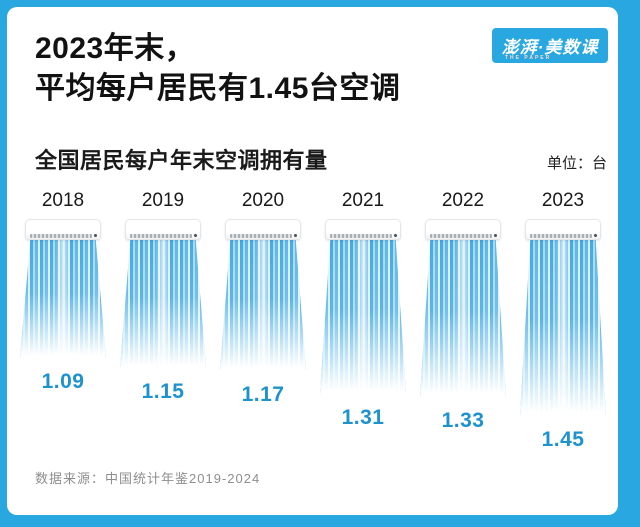  What do you see at coordinates (163, 200) in the screenshot?
I see `year-label: 2019` at bounding box center [163, 200].